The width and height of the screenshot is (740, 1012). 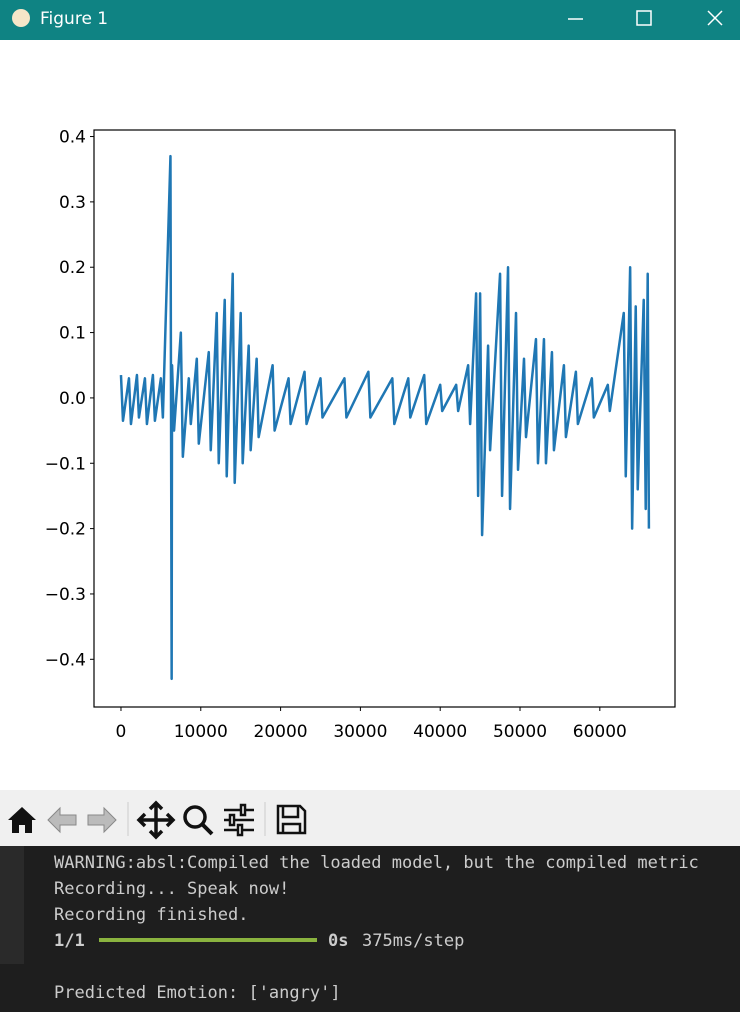 I want to click on progress-rate: 375ms/step, so click(x=413, y=941).